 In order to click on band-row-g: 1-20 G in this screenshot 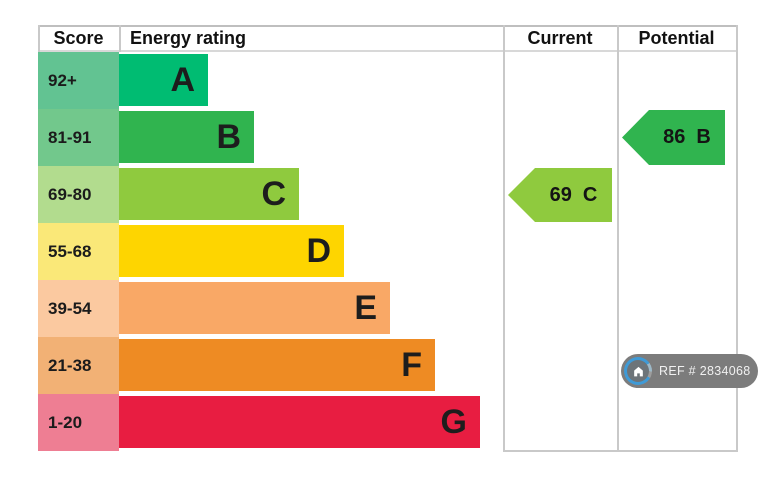, I will do `click(387, 422)`.